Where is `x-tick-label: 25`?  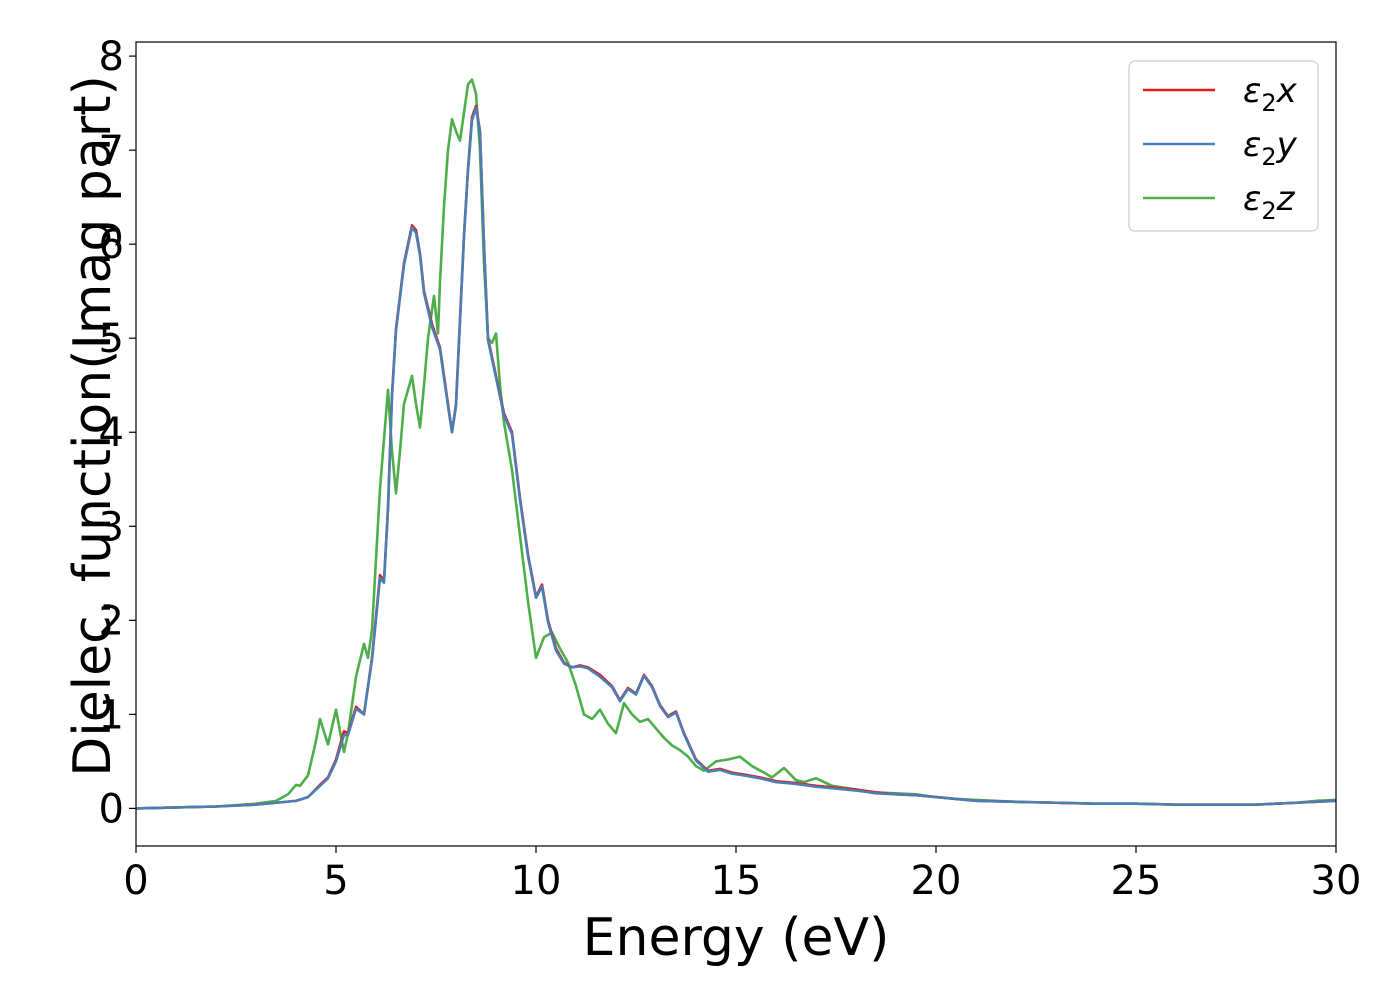
x-tick-label: 25 is located at coordinates (1136, 881).